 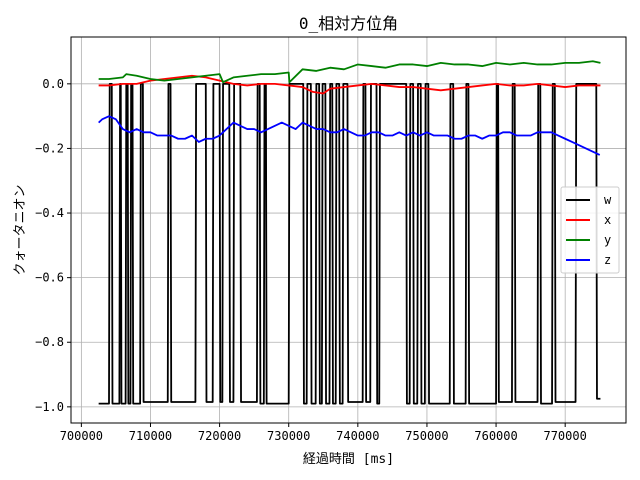 What do you see at coordinates (20, 229) in the screenshot?
I see `y-axis-label: クォータニオン` at bounding box center [20, 229].